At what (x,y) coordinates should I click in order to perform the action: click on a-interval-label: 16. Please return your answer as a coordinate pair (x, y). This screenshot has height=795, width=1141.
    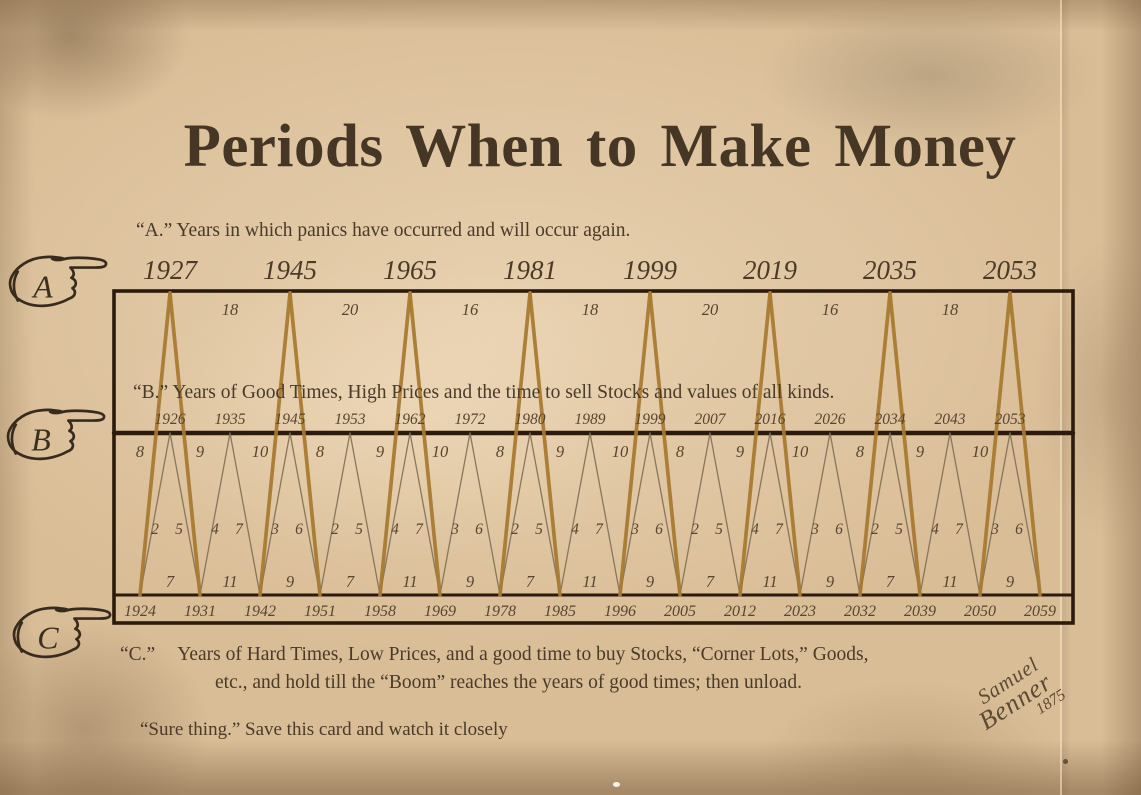
    Looking at the image, I should click on (830, 309).